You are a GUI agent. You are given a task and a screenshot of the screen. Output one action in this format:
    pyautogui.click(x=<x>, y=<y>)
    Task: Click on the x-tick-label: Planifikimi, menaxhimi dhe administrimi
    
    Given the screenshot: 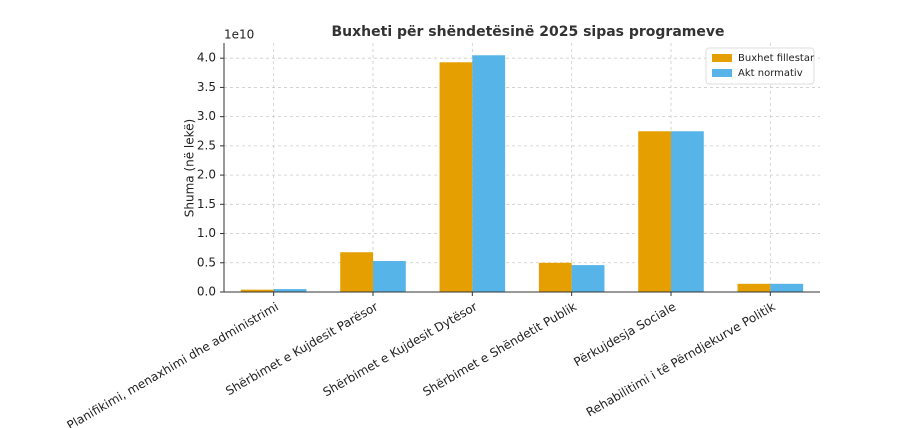 What is the action you would take?
    pyautogui.click(x=172, y=364)
    